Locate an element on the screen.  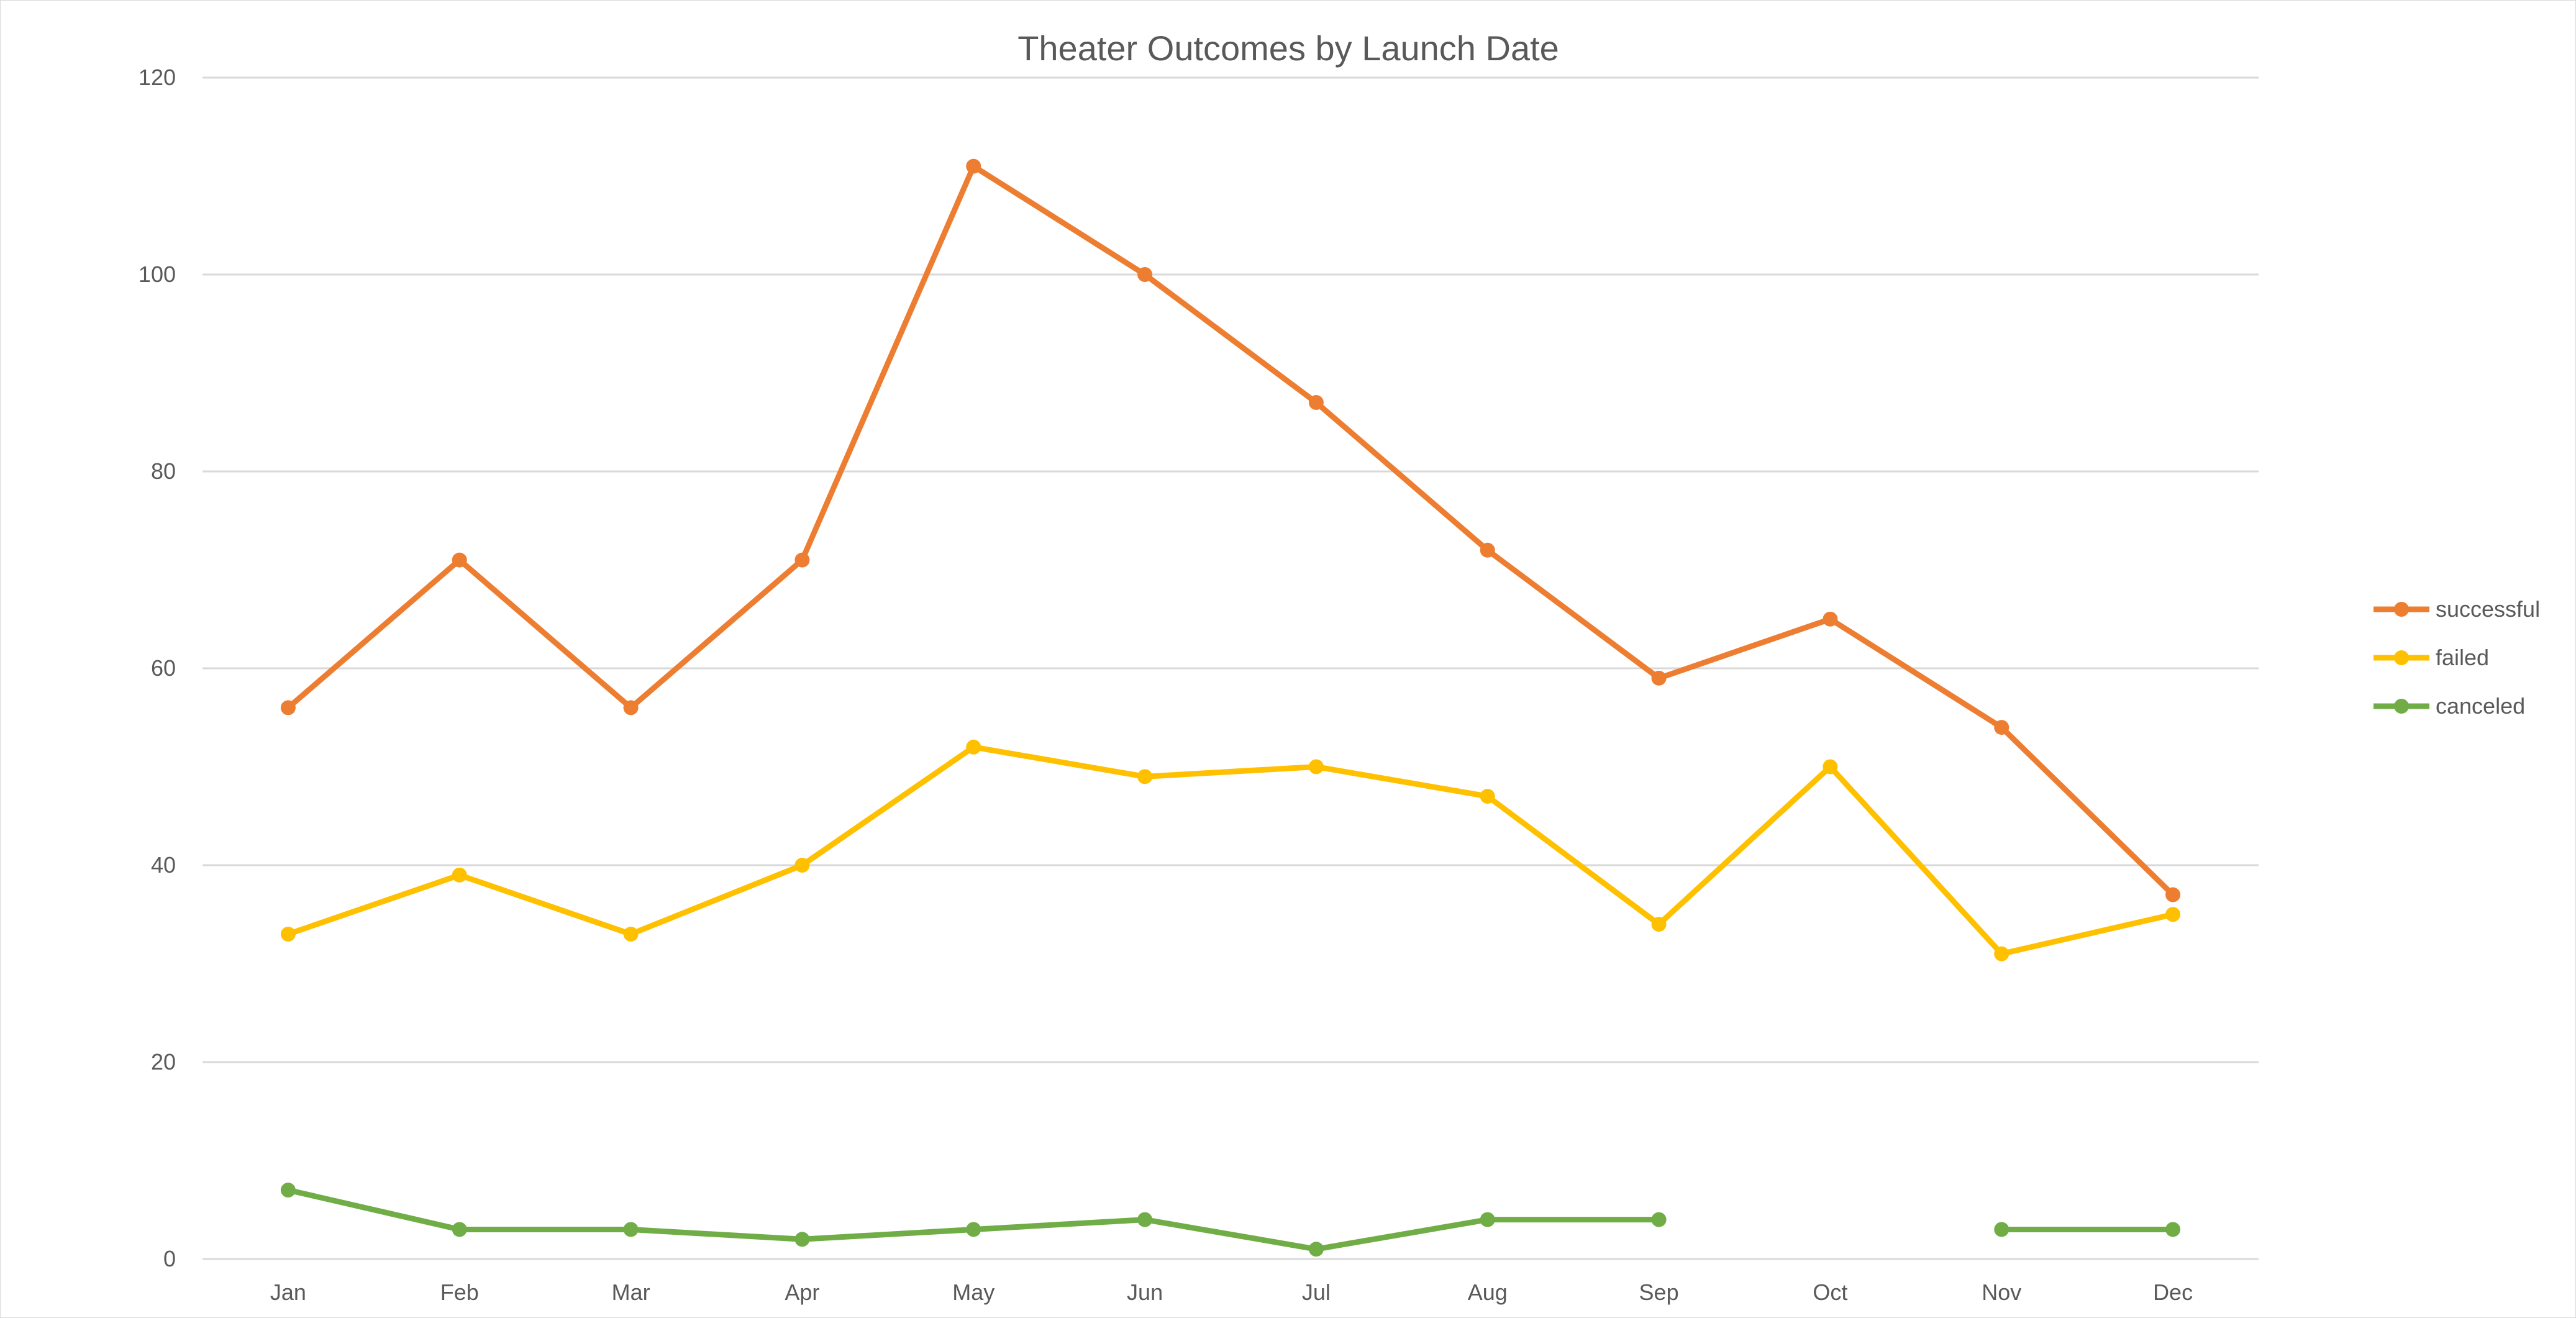
legend-item-canceled: canceled is located at coordinates (2449, 706).